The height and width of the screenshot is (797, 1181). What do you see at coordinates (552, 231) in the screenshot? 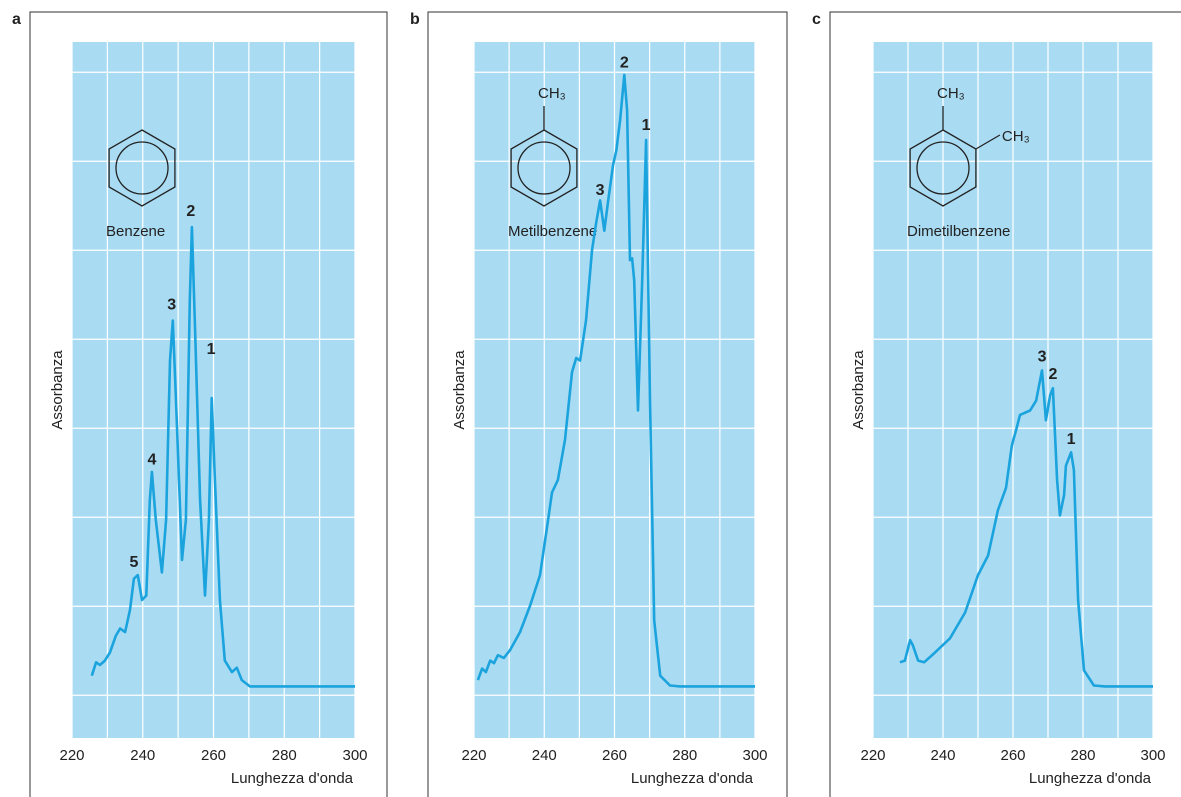
I see `compound-name: Metilbenzene` at bounding box center [552, 231].